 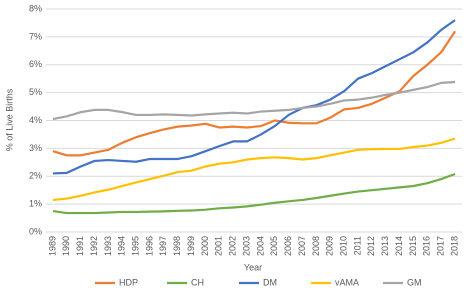 I want to click on legend-label: HDP, so click(x=128, y=282).